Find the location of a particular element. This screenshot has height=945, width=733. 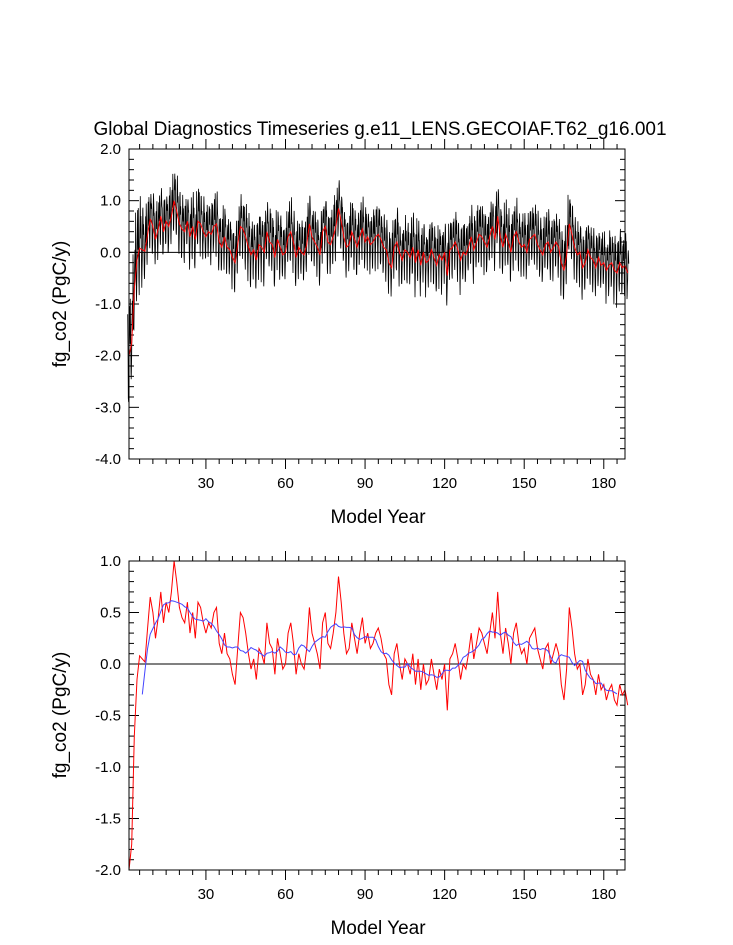

y-tick-label: -0.5 is located at coordinates (108, 716).